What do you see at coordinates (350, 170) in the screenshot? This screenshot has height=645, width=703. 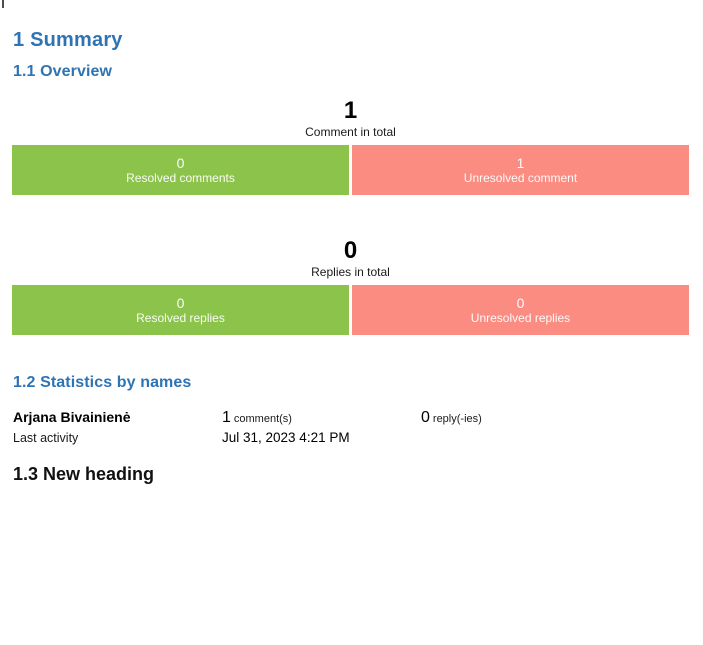 I see `comments-bar-row: 0 Resolved comments 1 Unresolved comment` at bounding box center [350, 170].